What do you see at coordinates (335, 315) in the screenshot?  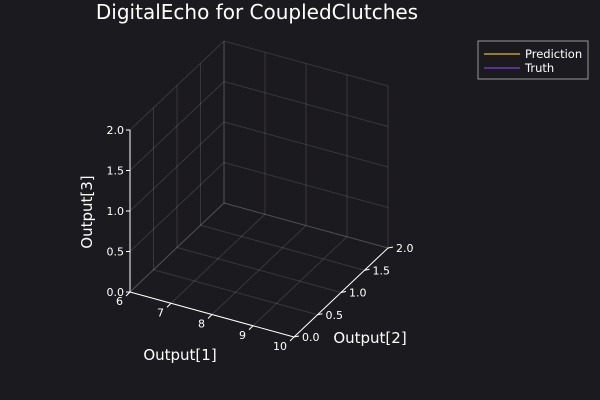 I see `y-tick-label: 0.5` at bounding box center [335, 315].